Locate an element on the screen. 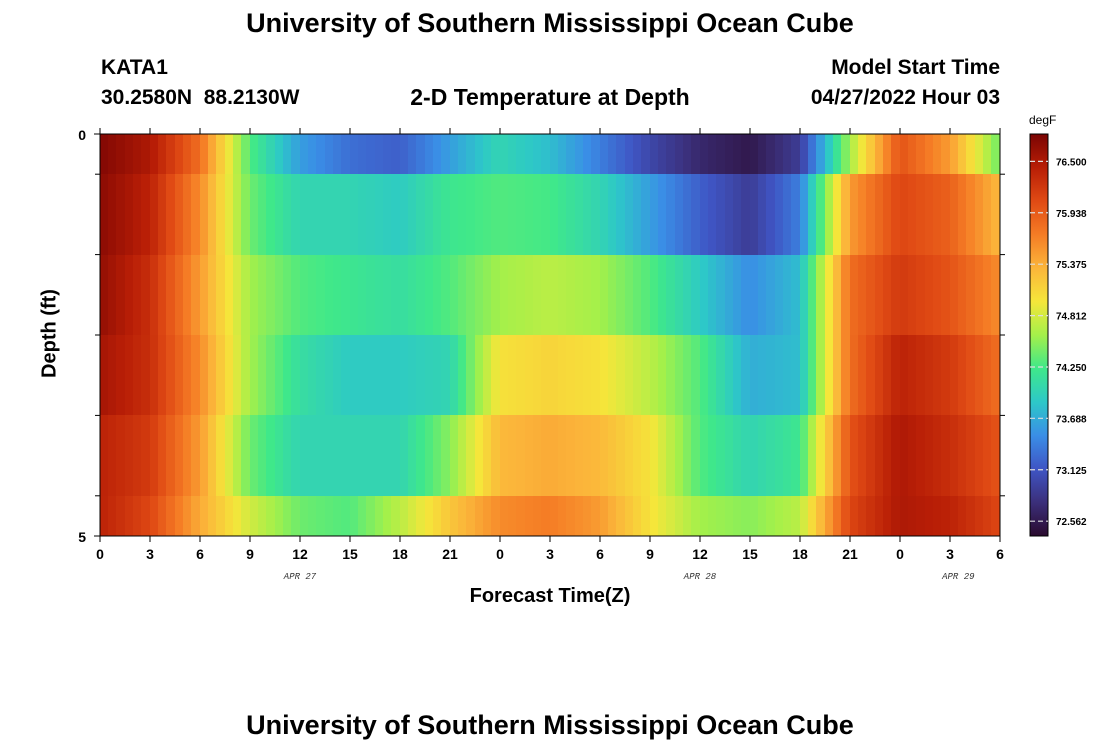 This screenshot has height=750, width=1100. x-axis-label: Forecast Time(Z) is located at coordinates (550, 596).